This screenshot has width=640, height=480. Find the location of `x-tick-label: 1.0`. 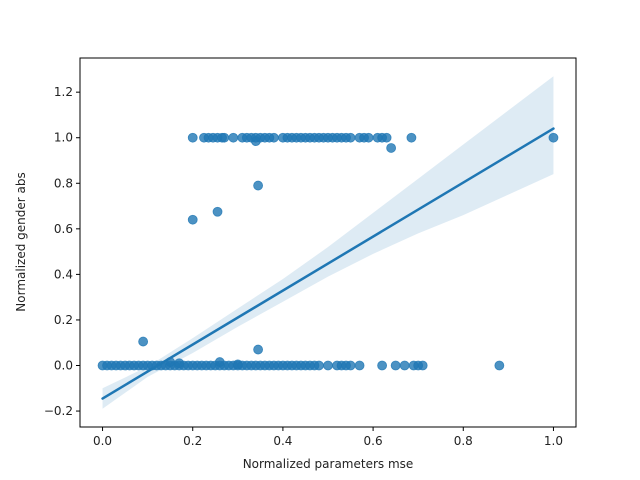

x-tick-label: 1.0 is located at coordinates (553, 441).